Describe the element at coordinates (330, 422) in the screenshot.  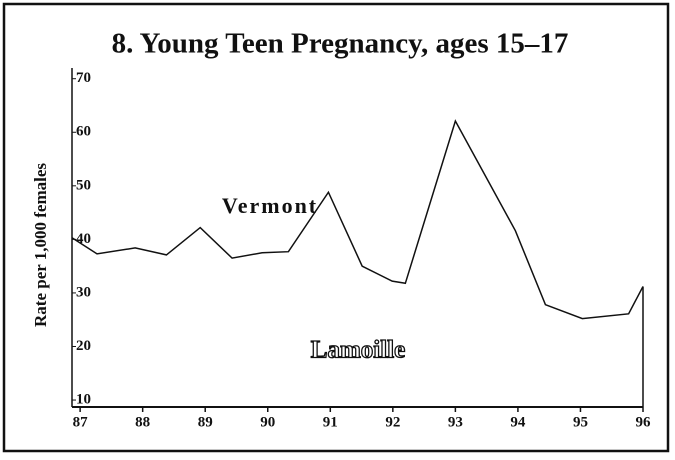
I see `x-tick-label: 91` at that location.